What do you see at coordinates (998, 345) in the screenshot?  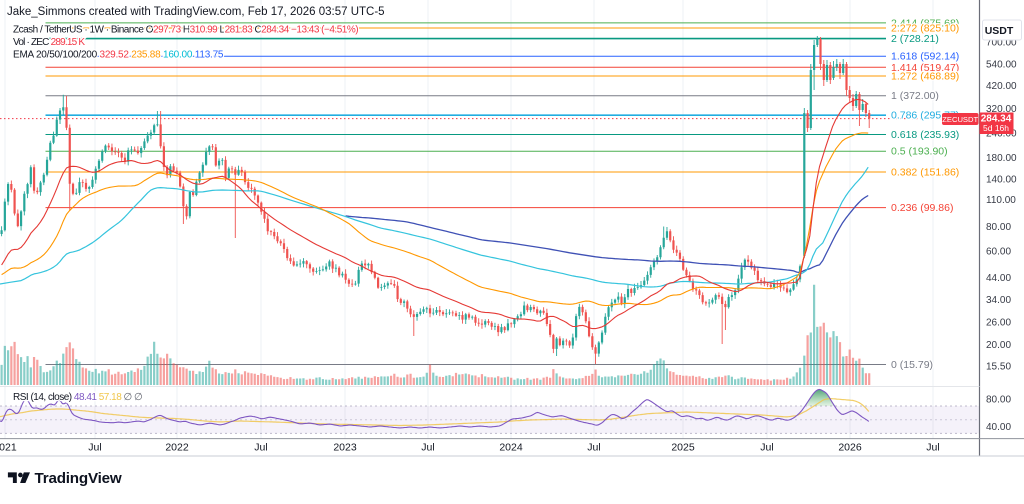 I see `svg-text: 20.00` at bounding box center [998, 345].